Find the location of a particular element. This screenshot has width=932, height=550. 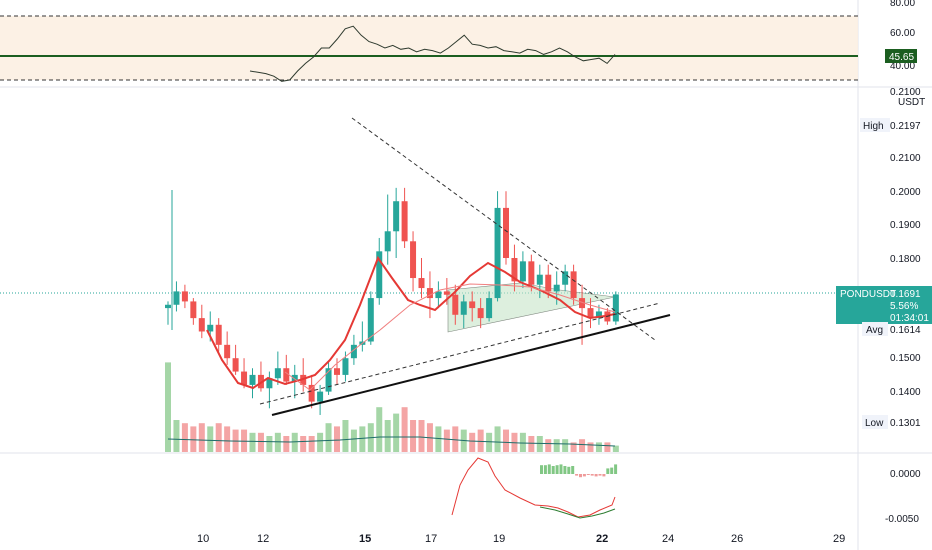

avg-label: Avg is located at coordinates (874, 330).